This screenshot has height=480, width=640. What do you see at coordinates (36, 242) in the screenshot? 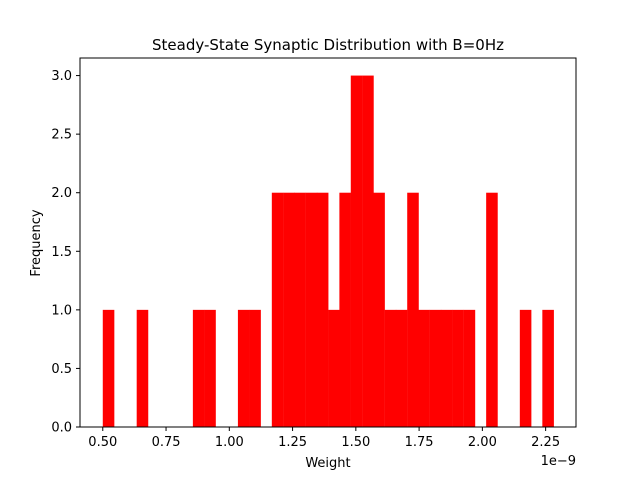
I see `y-axis-label: Frequency` at bounding box center [36, 242].